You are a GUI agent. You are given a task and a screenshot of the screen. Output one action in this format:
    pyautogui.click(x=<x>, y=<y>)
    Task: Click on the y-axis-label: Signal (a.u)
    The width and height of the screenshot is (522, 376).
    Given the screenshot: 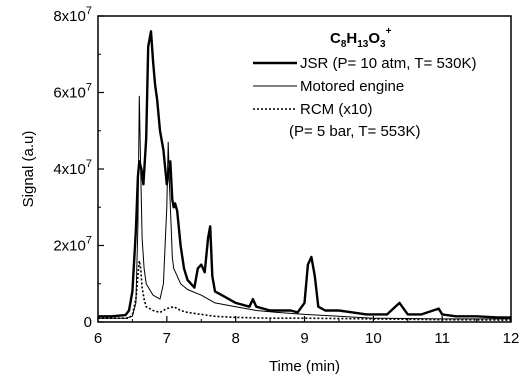 What is the action you would take?
    pyautogui.click(x=28, y=169)
    